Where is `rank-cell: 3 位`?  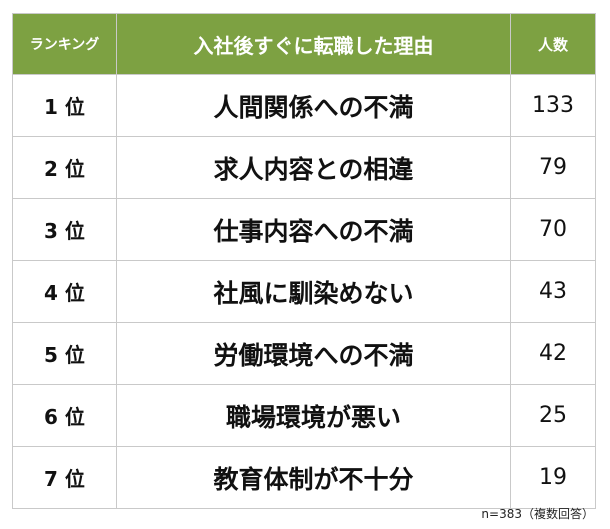 rank-cell: 3 位 is located at coordinates (64, 229).